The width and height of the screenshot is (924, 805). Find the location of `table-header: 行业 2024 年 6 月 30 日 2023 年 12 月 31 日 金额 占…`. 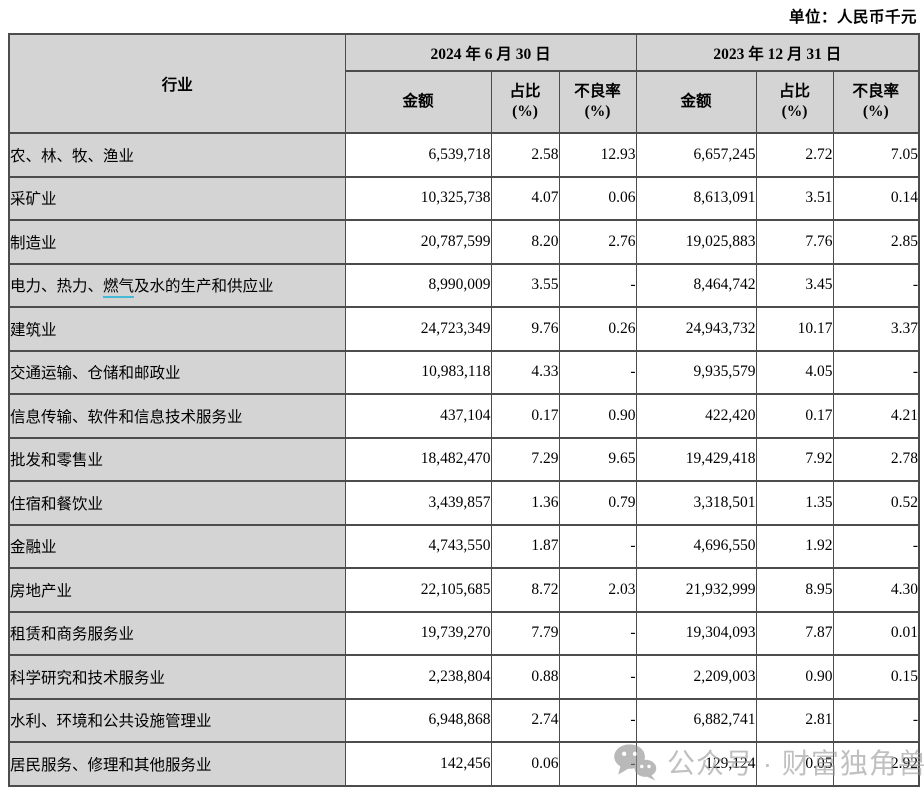

table-header: 行业 2024 年 6 月 30 日 2023 年 12 月 31 日 金额 占… is located at coordinates (464, 83).